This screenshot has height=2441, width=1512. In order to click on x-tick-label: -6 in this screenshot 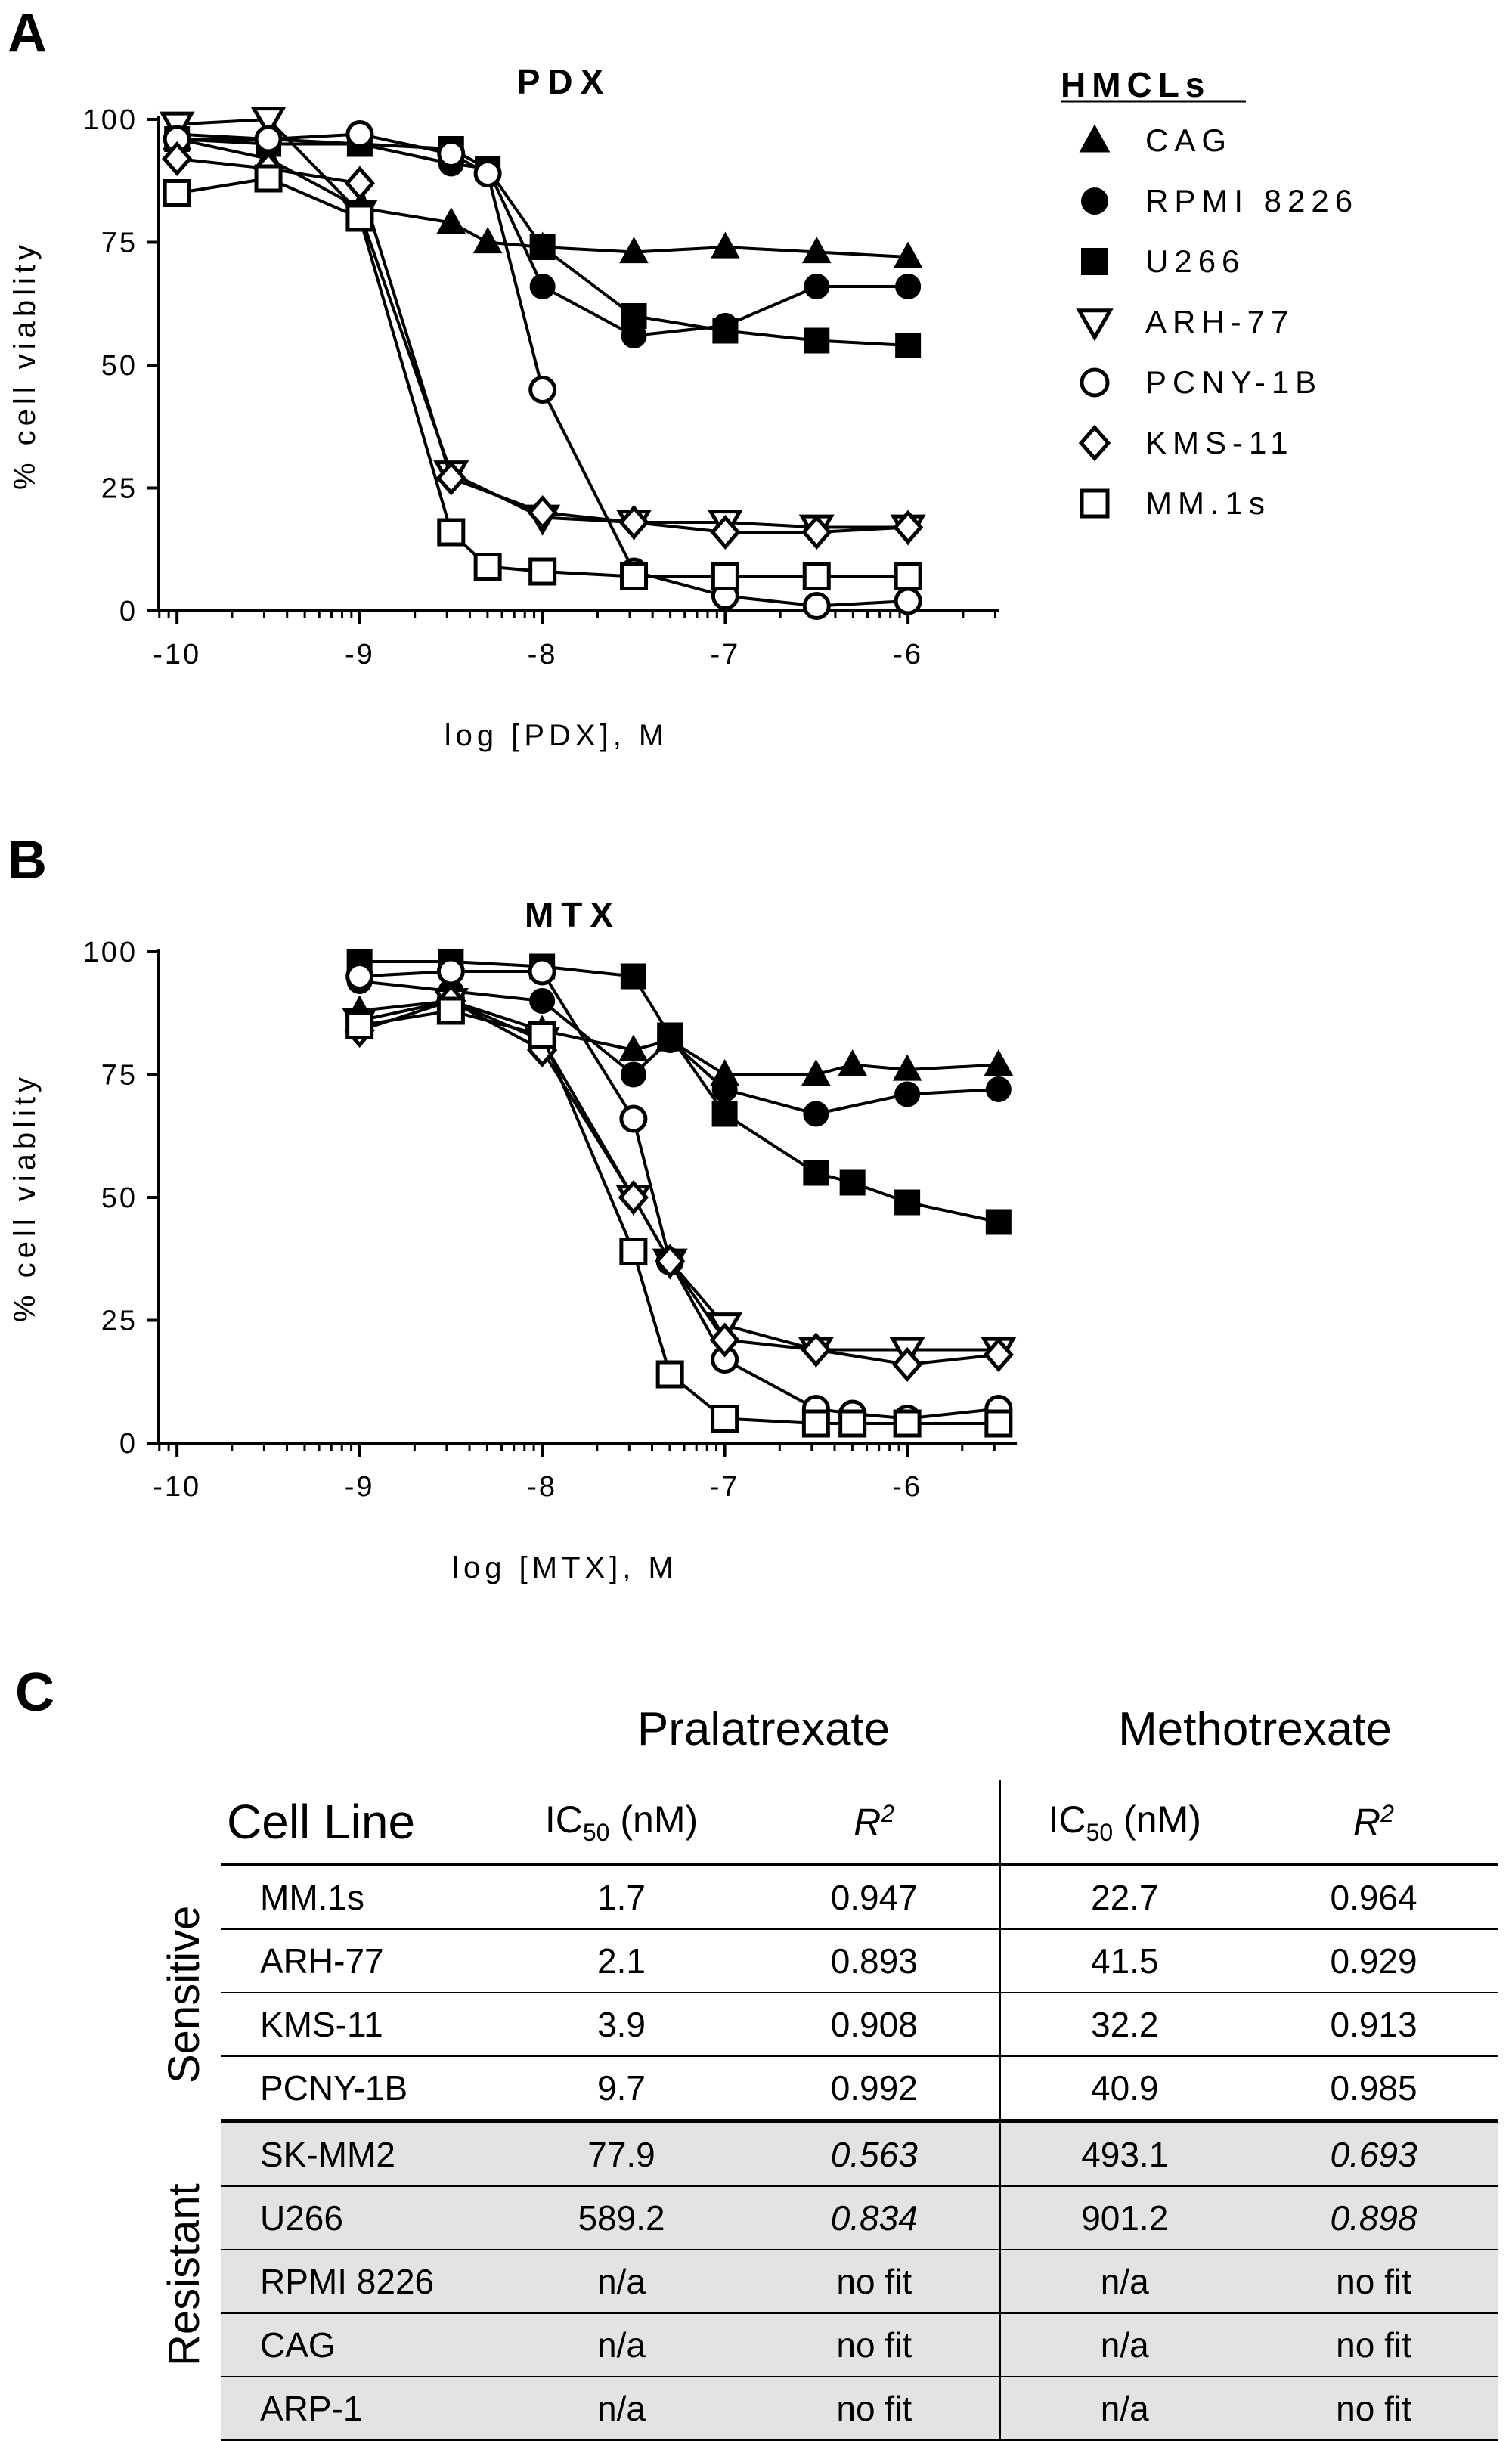, I will do `click(908, 655)`.